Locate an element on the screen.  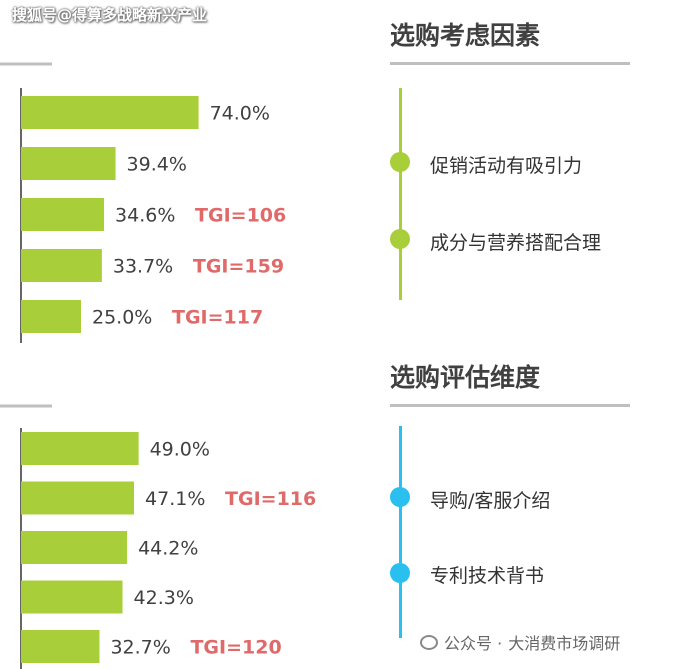
footer-source: 公众号 · 大消费市场调研 is located at coordinates (520, 642).